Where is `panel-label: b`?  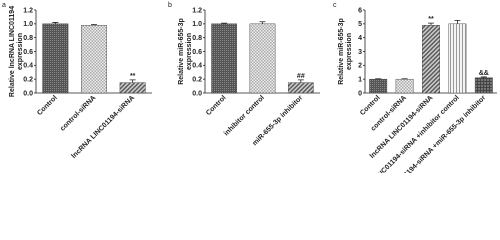
panel-label: b is located at coordinates (170, 5).